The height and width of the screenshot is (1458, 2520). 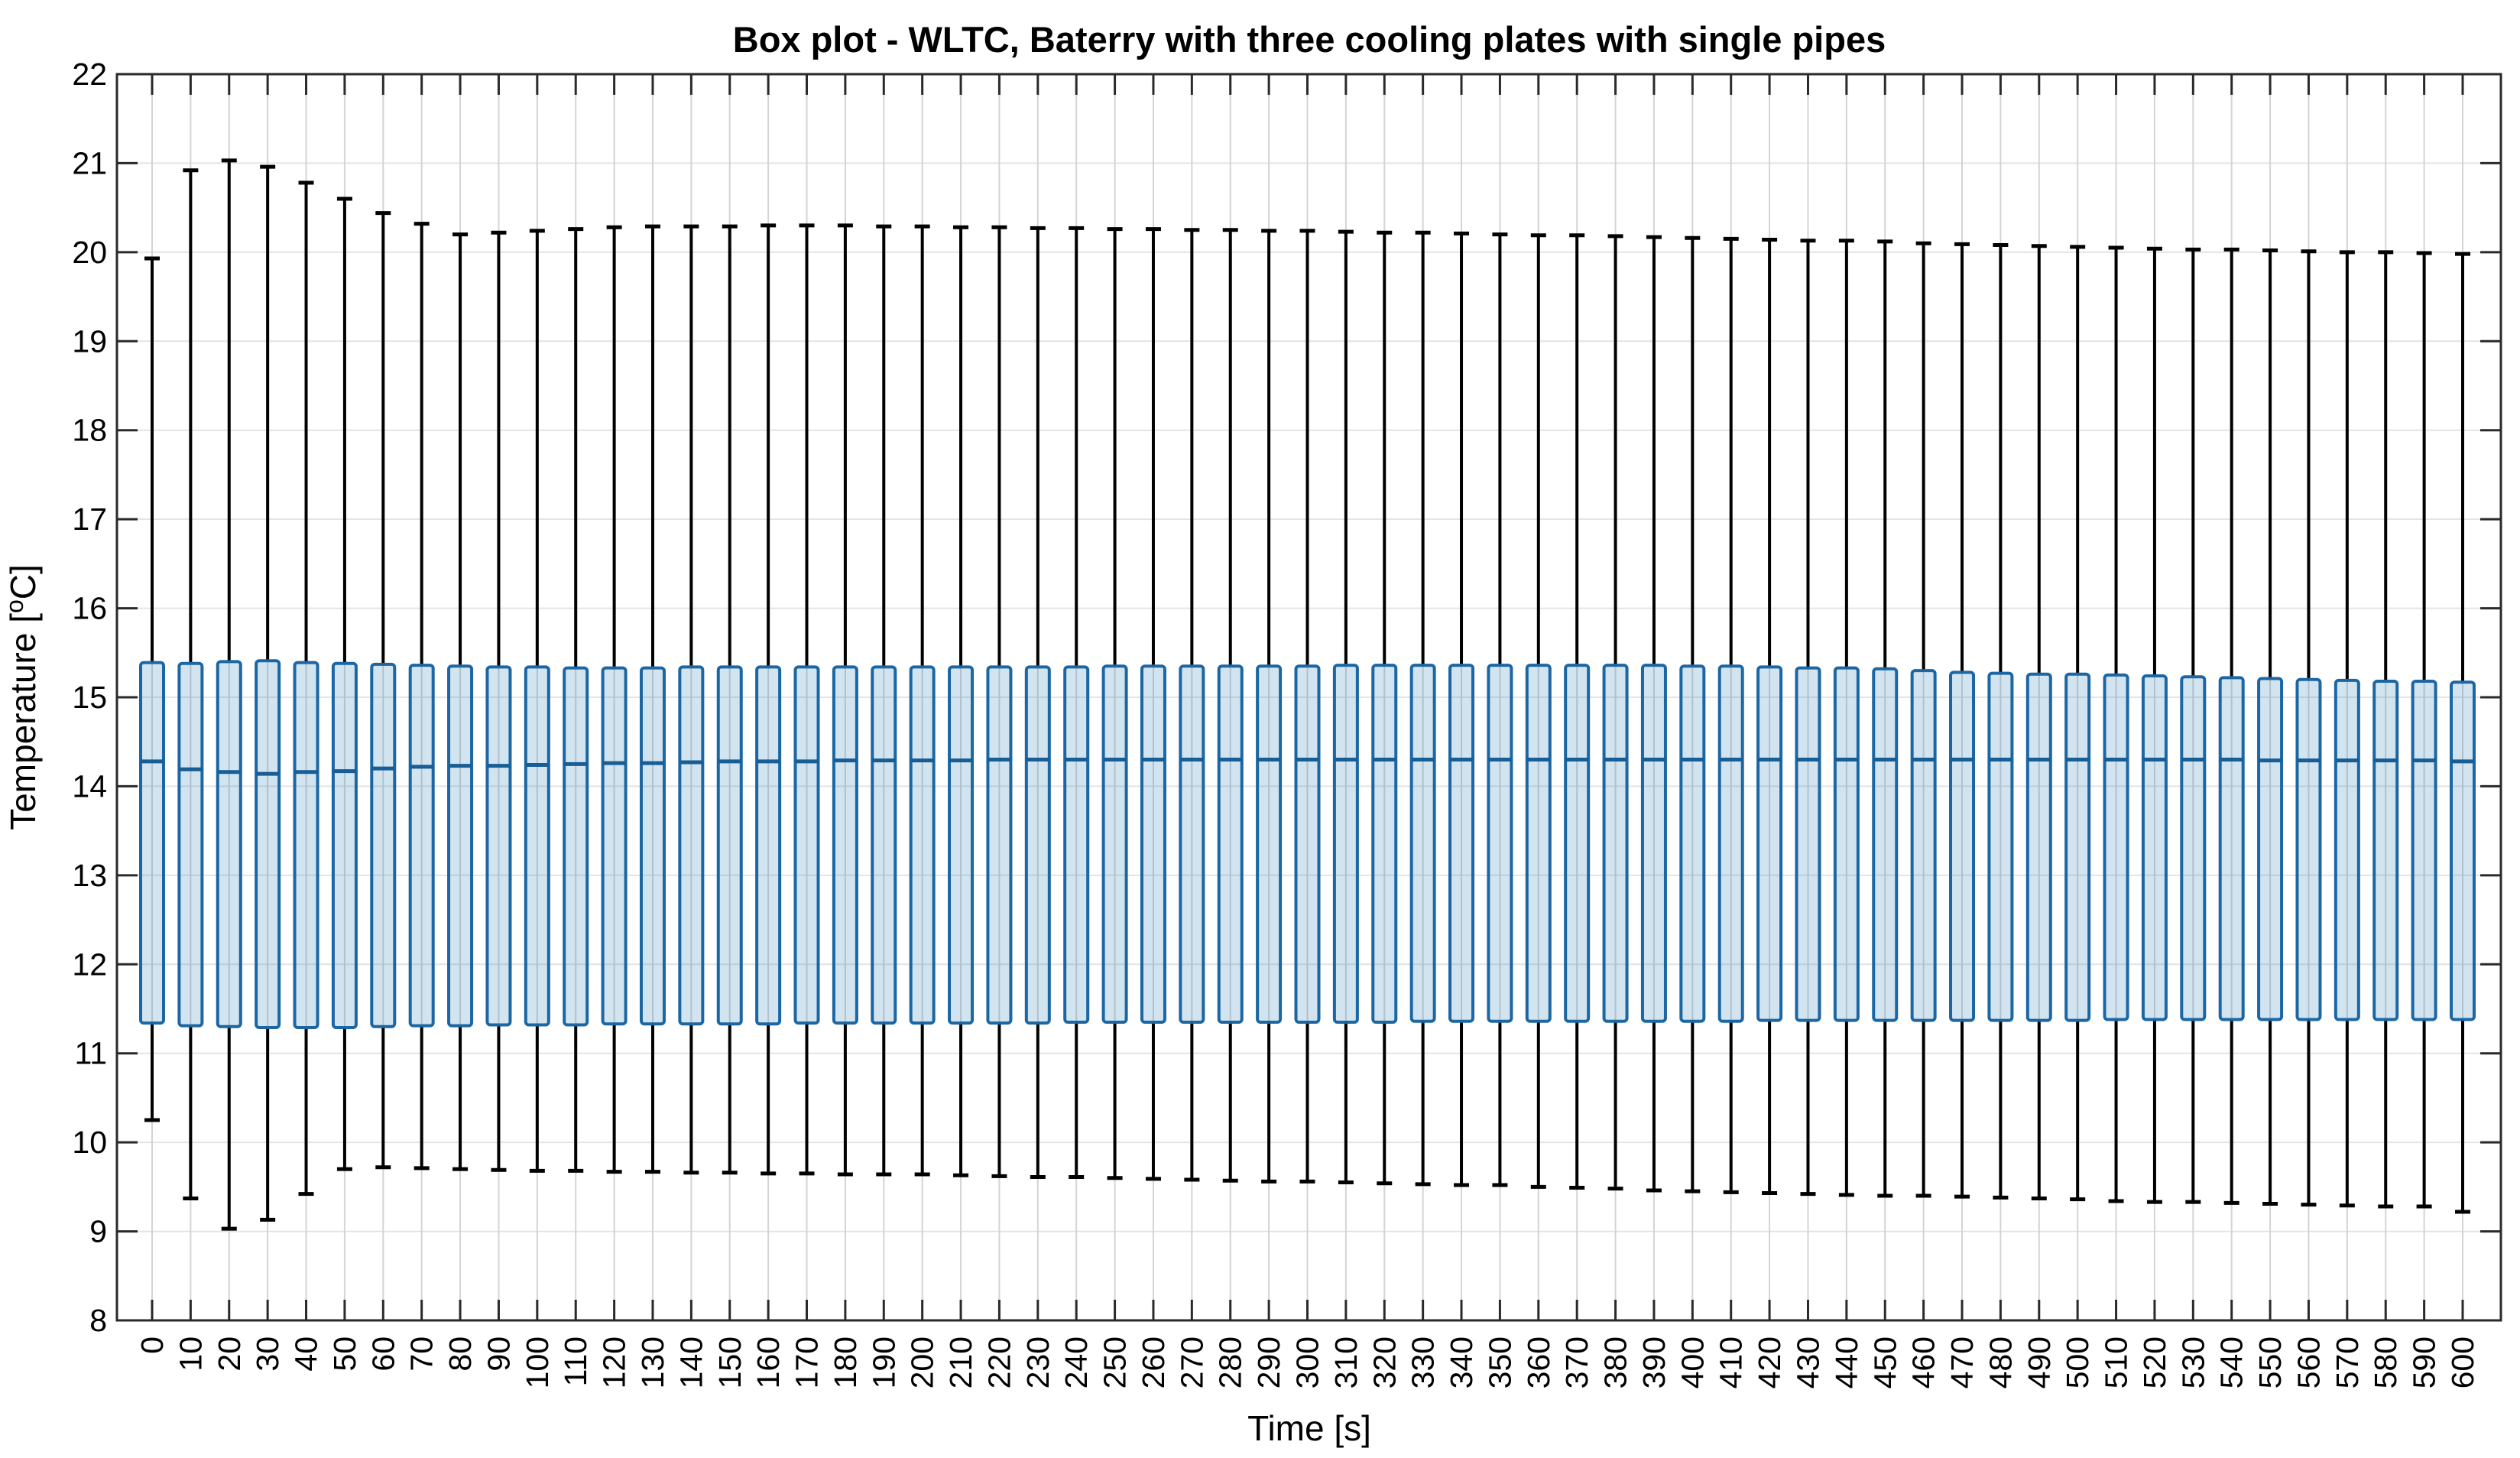 I want to click on x-tick-label-100: 100, so click(x=537, y=1362).